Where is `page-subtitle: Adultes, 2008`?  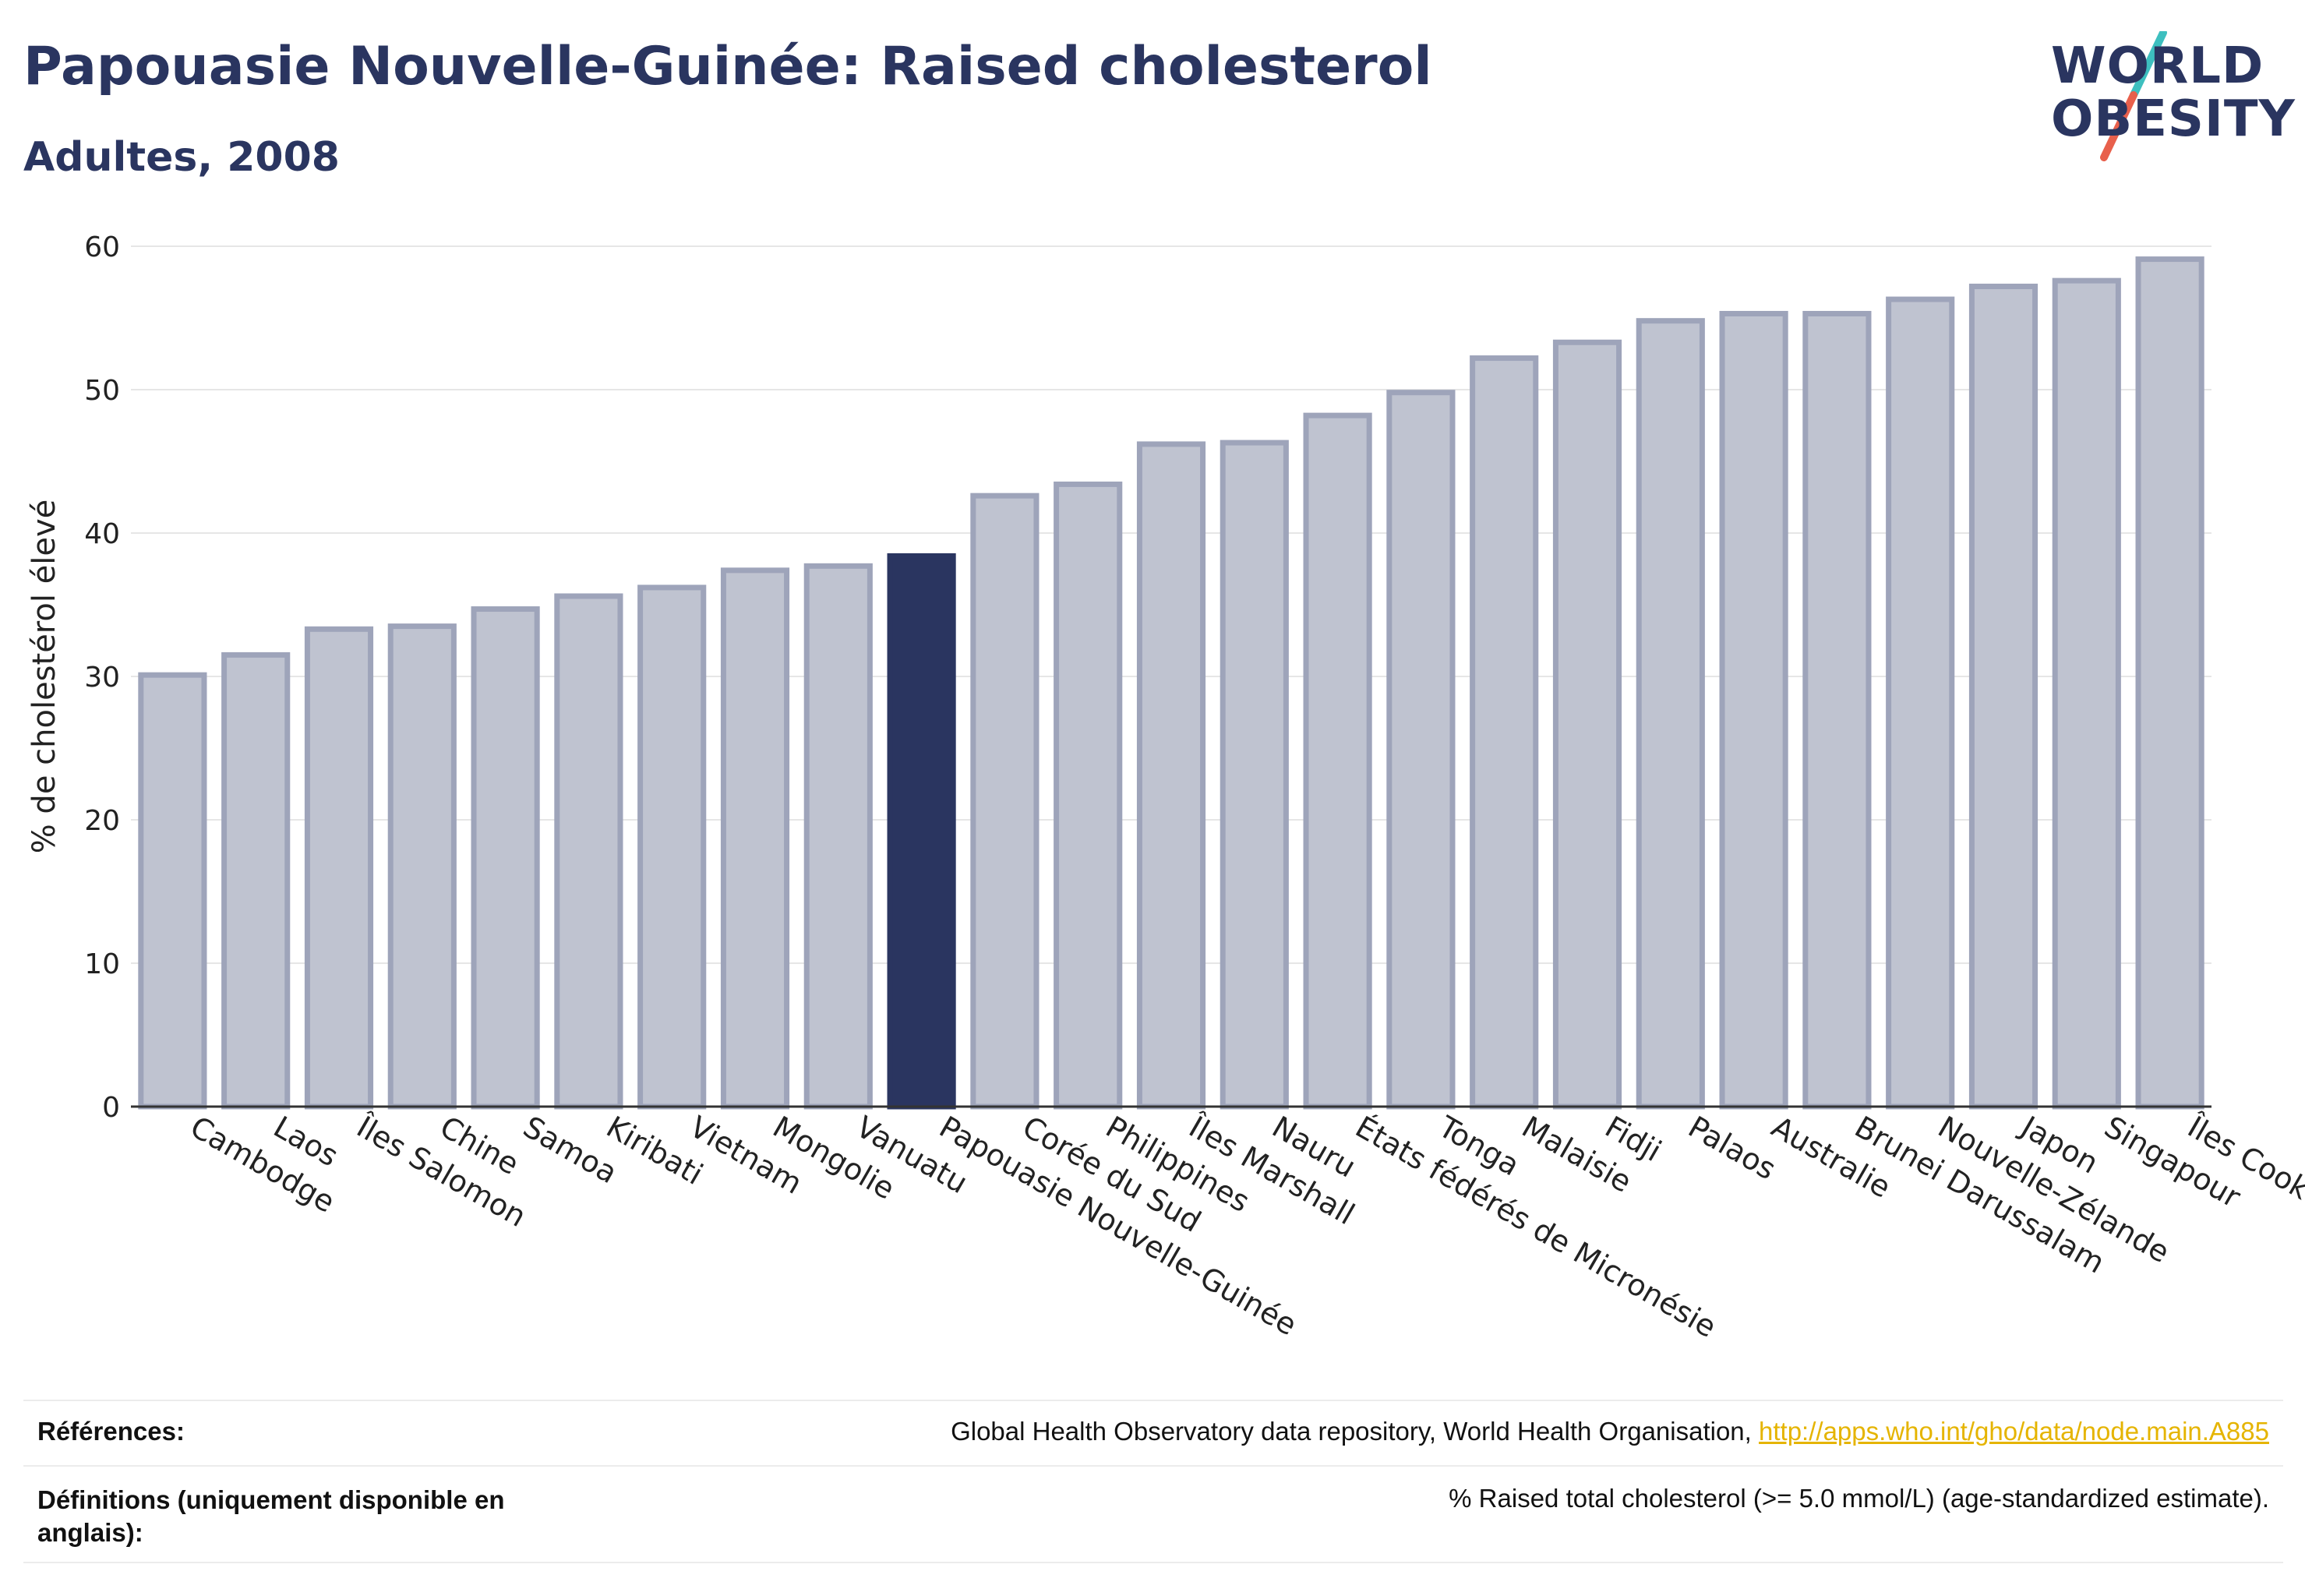 page-subtitle: Adultes, 2008 is located at coordinates (181, 157).